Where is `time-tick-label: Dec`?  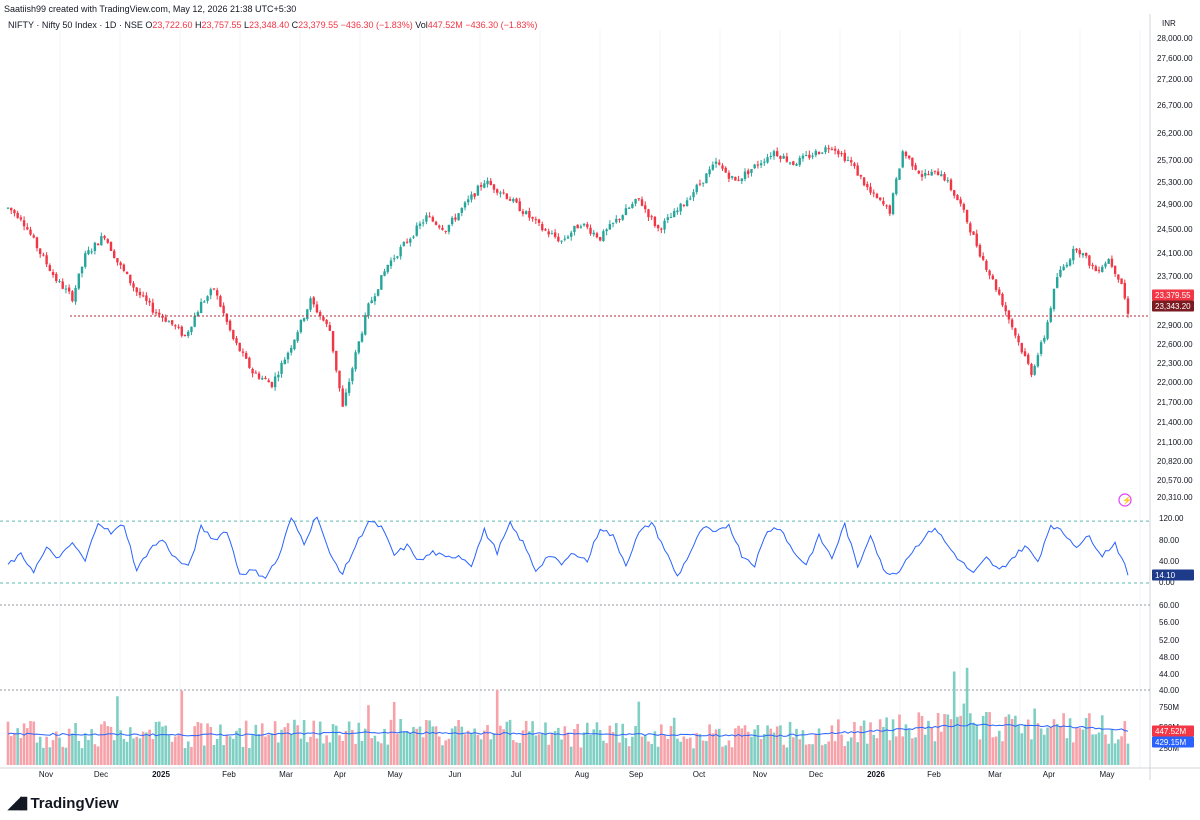
time-tick-label: Dec is located at coordinates (101, 774).